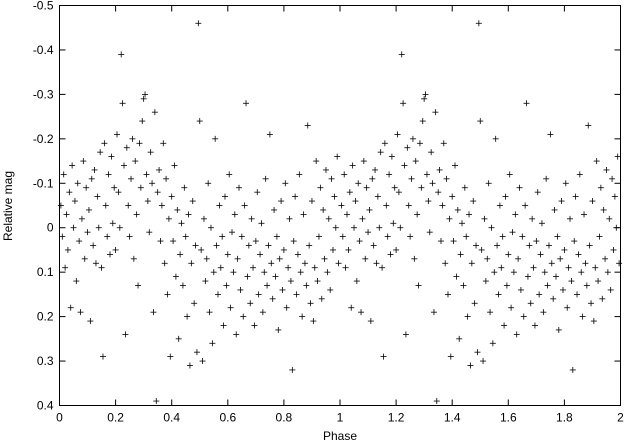 The image size is (624, 443). What do you see at coordinates (8, 206) in the screenshot?
I see `y-axis-label: Relative mag` at bounding box center [8, 206].